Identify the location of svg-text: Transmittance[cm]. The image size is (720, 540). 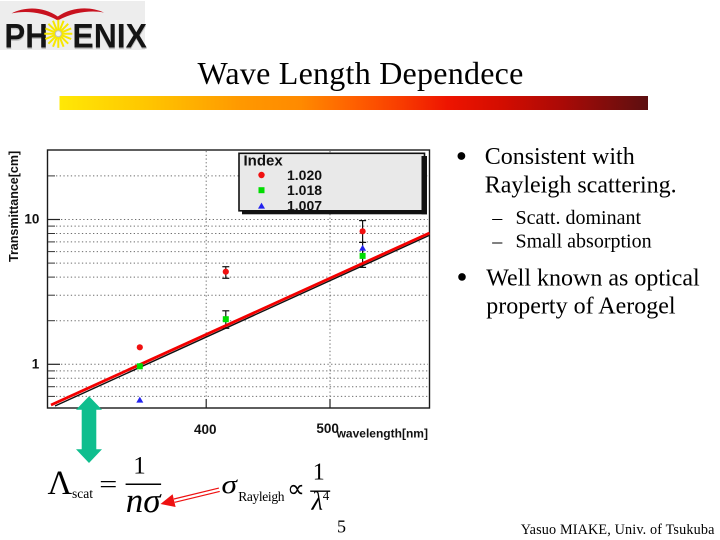
(14, 206).